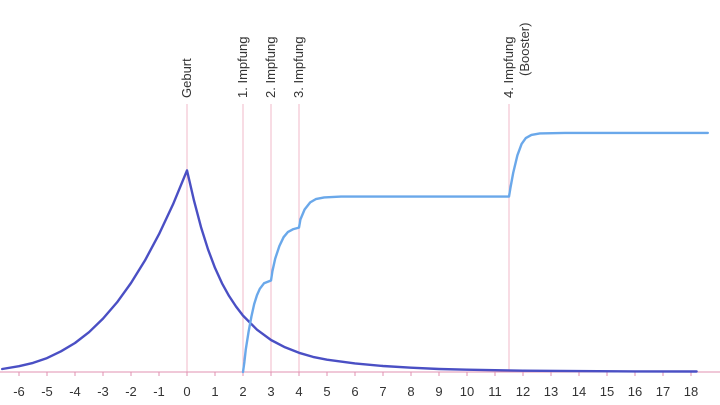  Describe the element at coordinates (103, 391) in the screenshot. I see `x-tick-label: -3` at that location.